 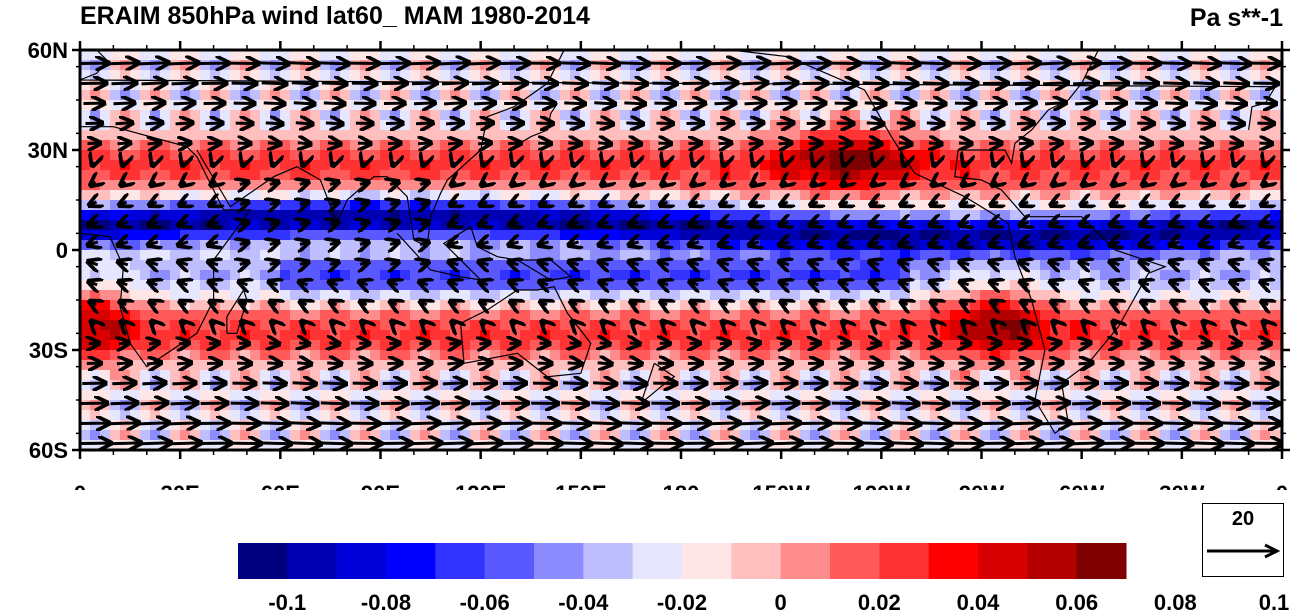 What do you see at coordinates (386, 600) in the screenshot?
I see `colorbar-label: -0.08` at bounding box center [386, 600].